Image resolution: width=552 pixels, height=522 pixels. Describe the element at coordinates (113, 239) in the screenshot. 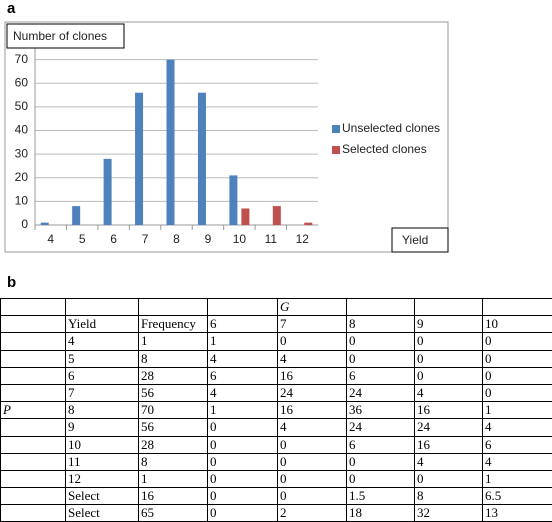

I see `x-tick-label: 6` at that location.